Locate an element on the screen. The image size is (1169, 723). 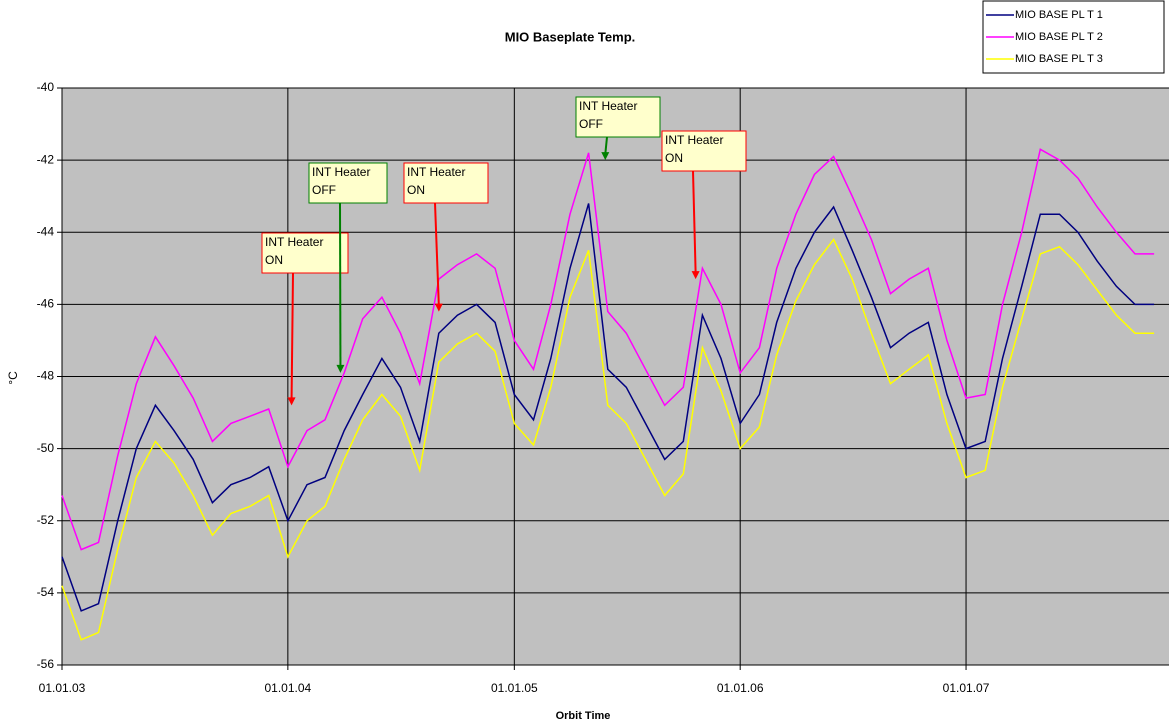
y-tick-label: -44 is located at coordinates (46, 231).